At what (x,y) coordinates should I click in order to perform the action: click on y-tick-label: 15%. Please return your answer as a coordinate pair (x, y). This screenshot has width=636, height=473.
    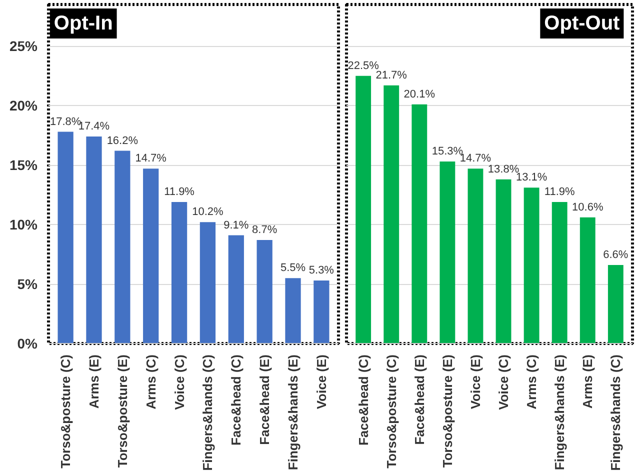
    Looking at the image, I should click on (23, 165).